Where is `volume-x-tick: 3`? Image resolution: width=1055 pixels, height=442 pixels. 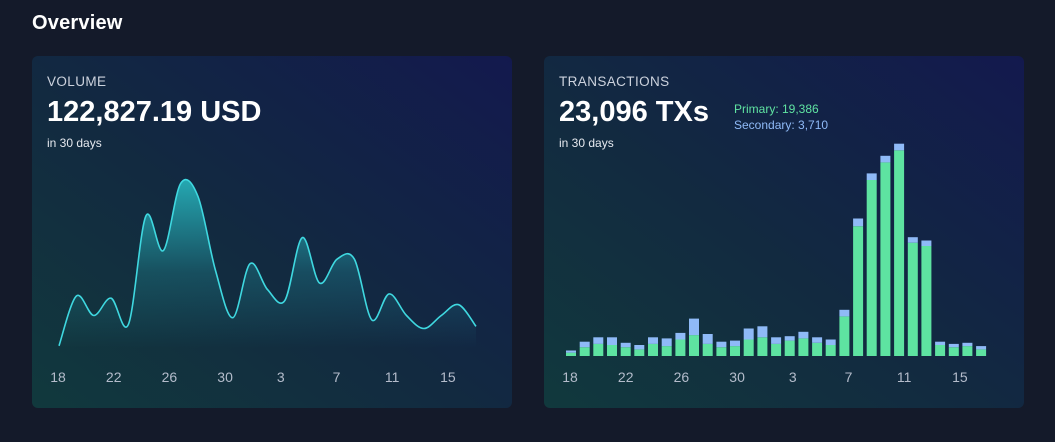
volume-x-tick: 3 is located at coordinates (281, 377).